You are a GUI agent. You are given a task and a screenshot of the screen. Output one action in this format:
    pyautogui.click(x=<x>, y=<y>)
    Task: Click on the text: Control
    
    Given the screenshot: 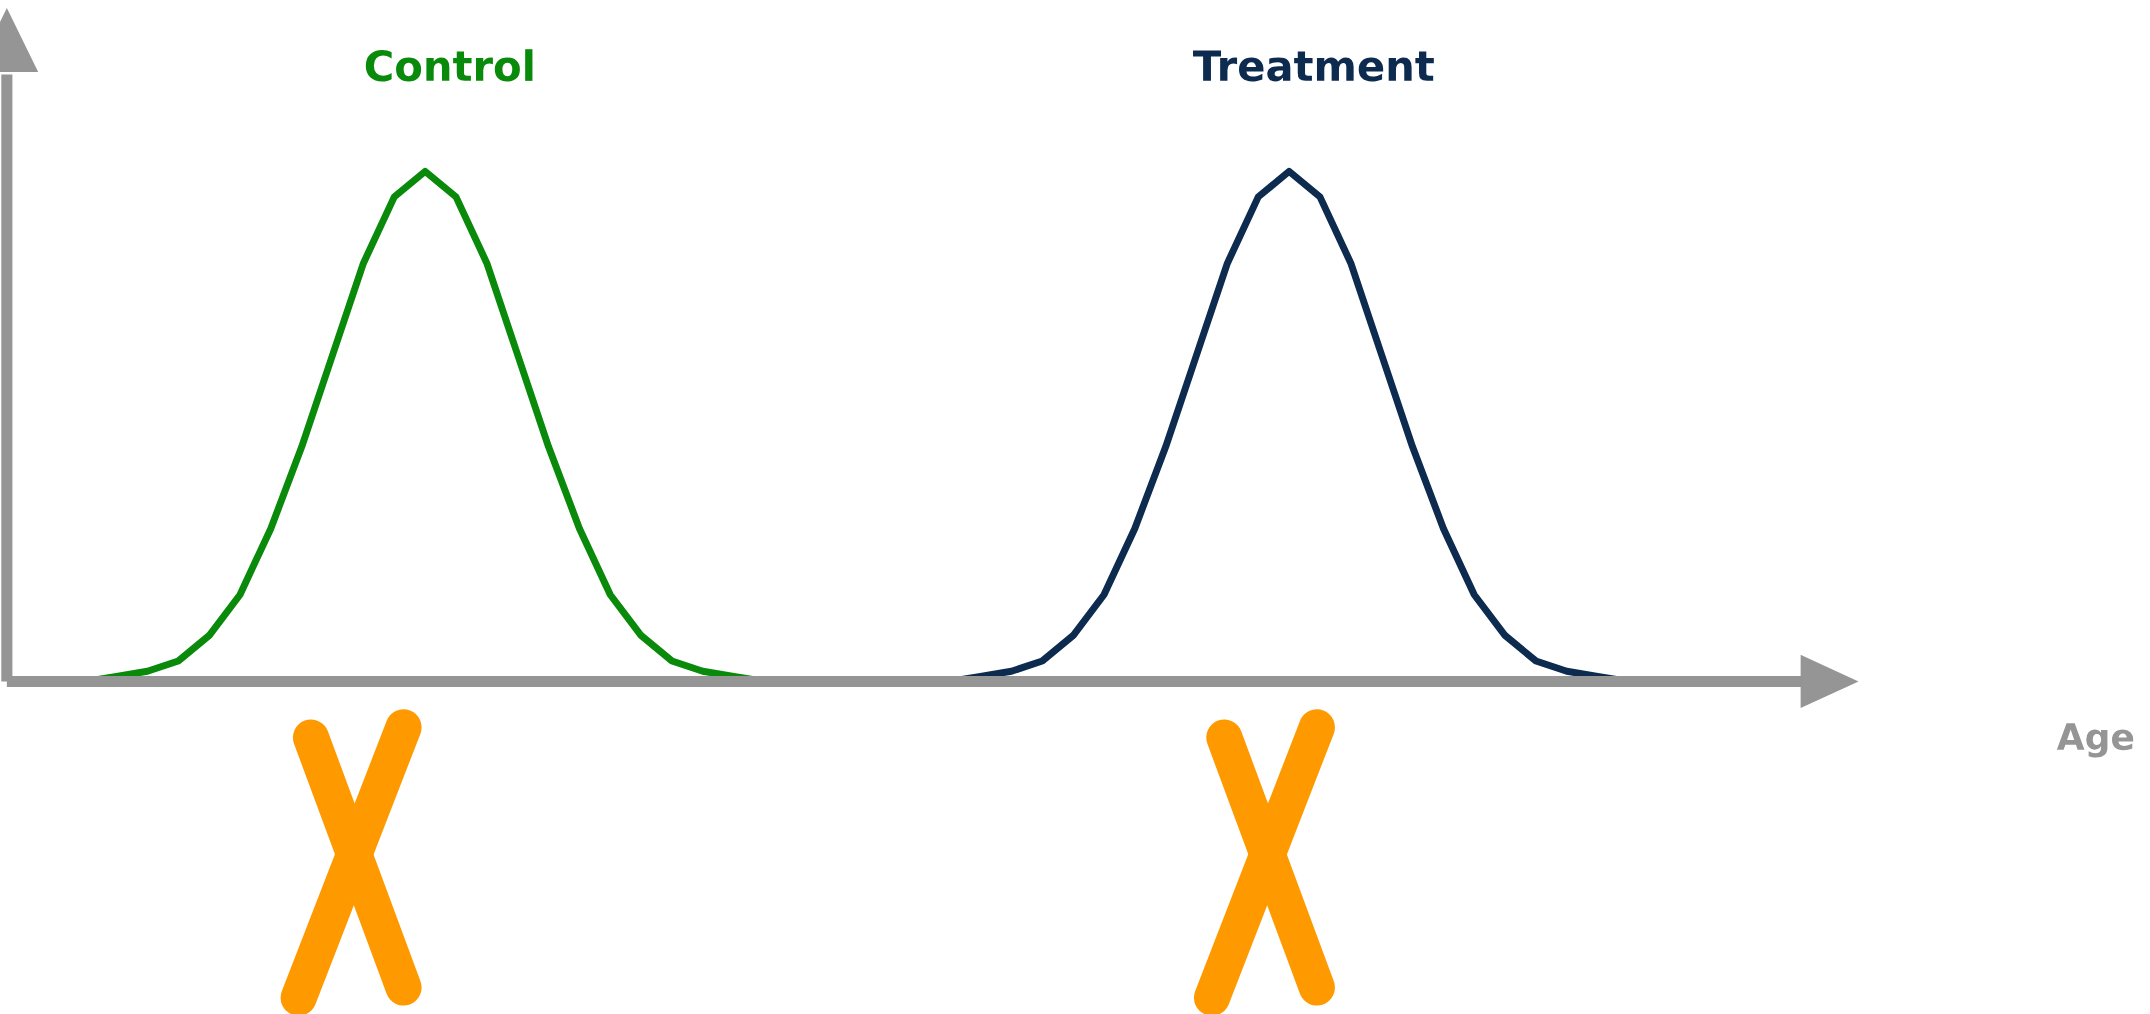 What is the action you would take?
    pyautogui.click(x=449, y=65)
    